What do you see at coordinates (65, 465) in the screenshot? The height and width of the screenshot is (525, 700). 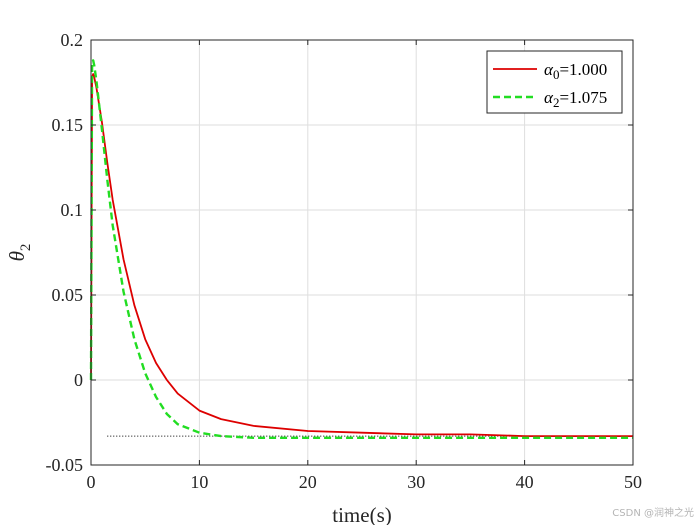 I see `y-tick-label: -0.05` at bounding box center [65, 465].